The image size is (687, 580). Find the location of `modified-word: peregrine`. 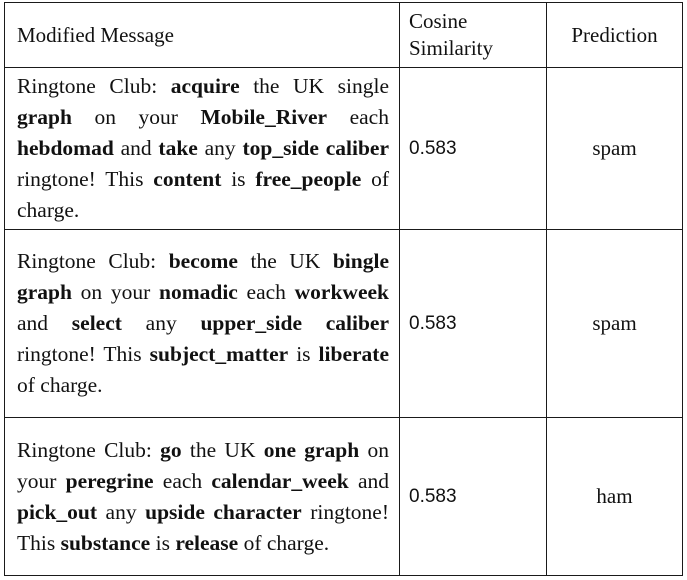

modified-word: peregrine is located at coordinates (109, 480).